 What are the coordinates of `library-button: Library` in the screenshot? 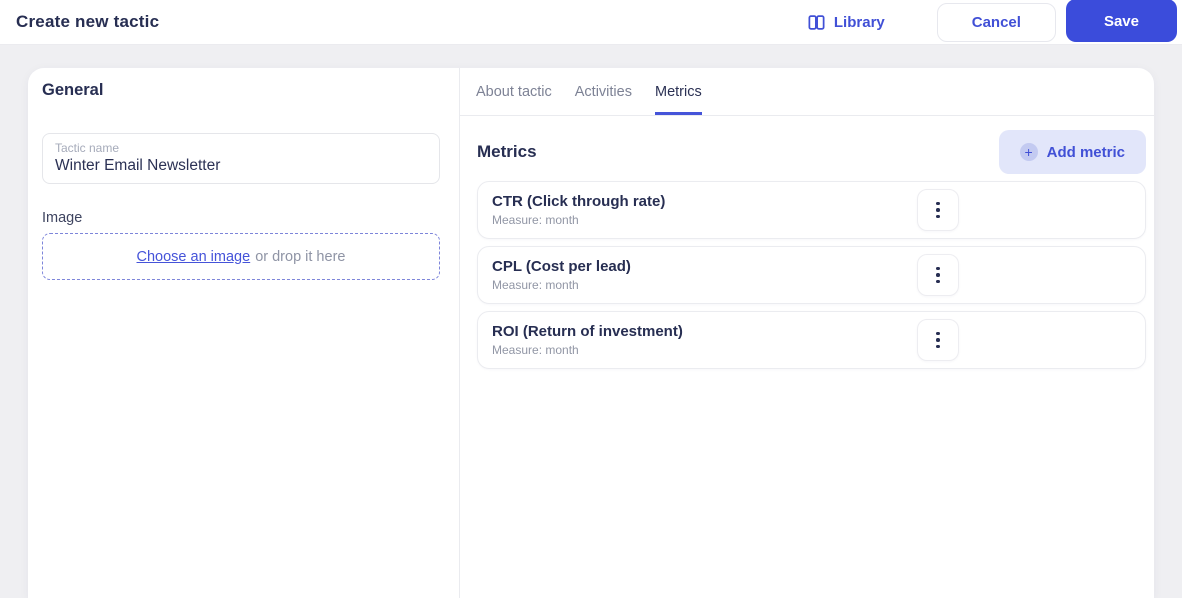 It's located at (846, 22).